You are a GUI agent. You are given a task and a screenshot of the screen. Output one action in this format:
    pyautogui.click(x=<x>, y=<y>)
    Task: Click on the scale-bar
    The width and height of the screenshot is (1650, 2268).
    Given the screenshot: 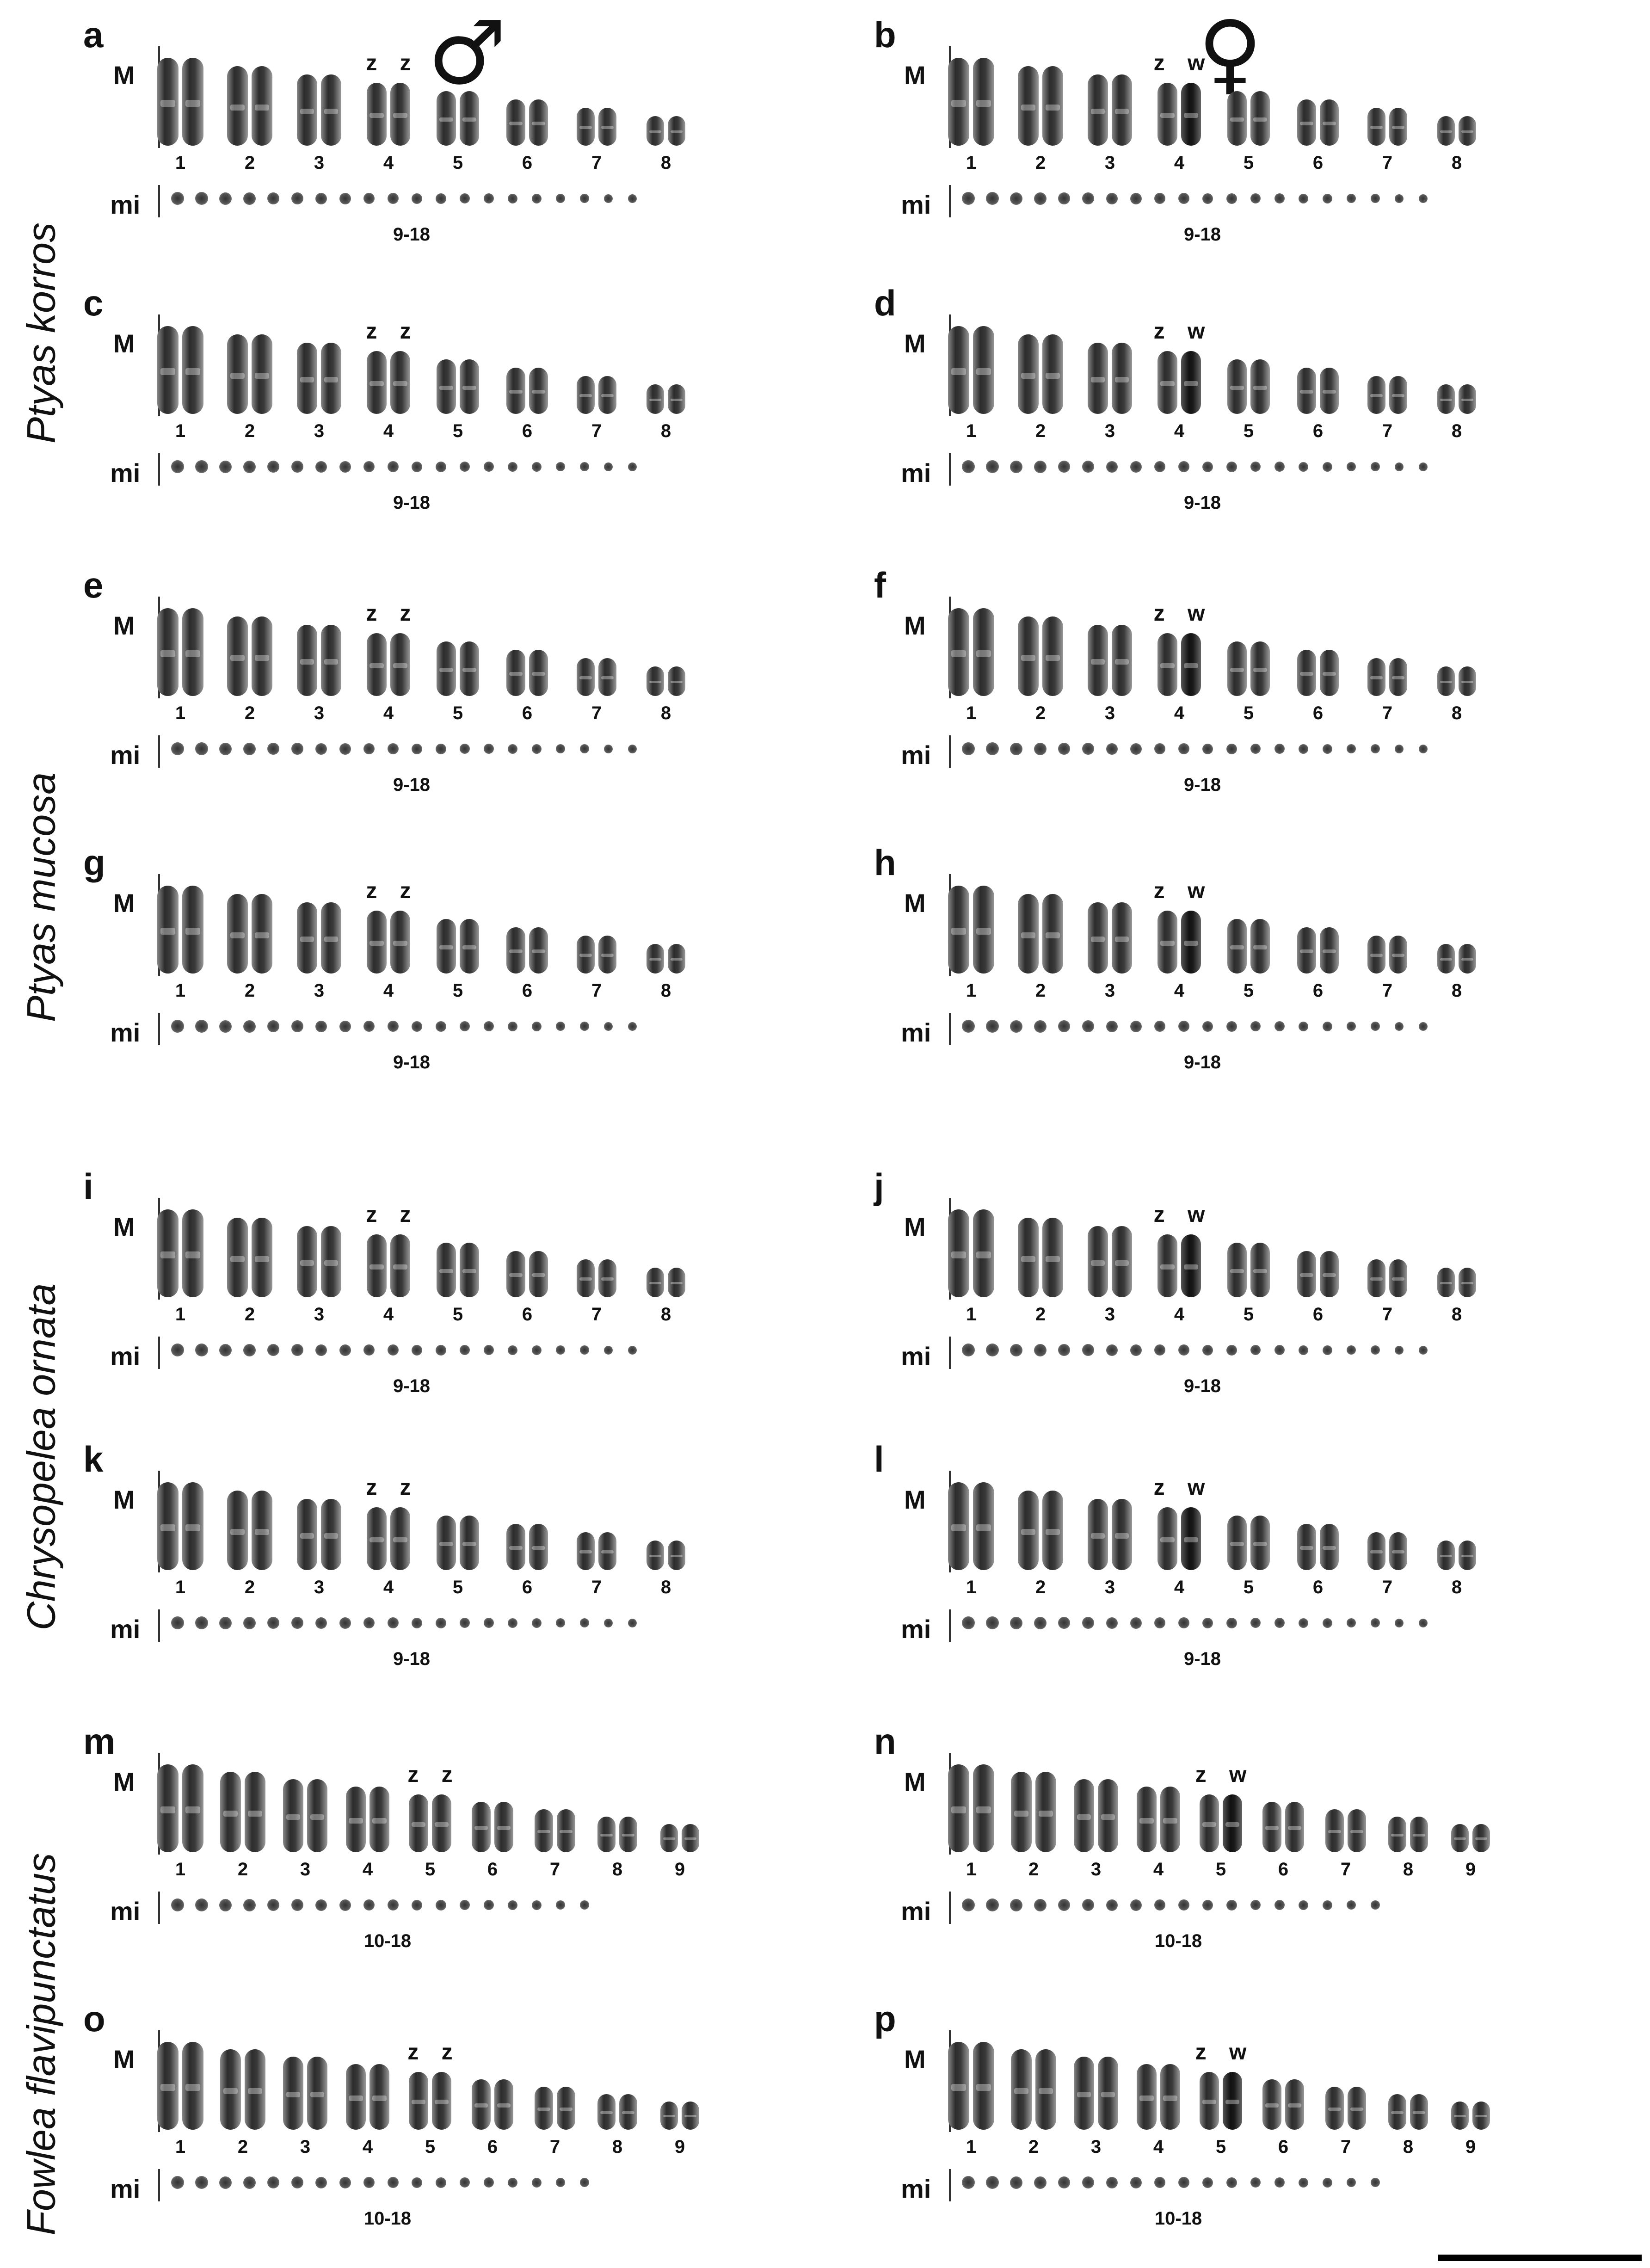 What is the action you would take?
    pyautogui.click(x=1540, y=2258)
    